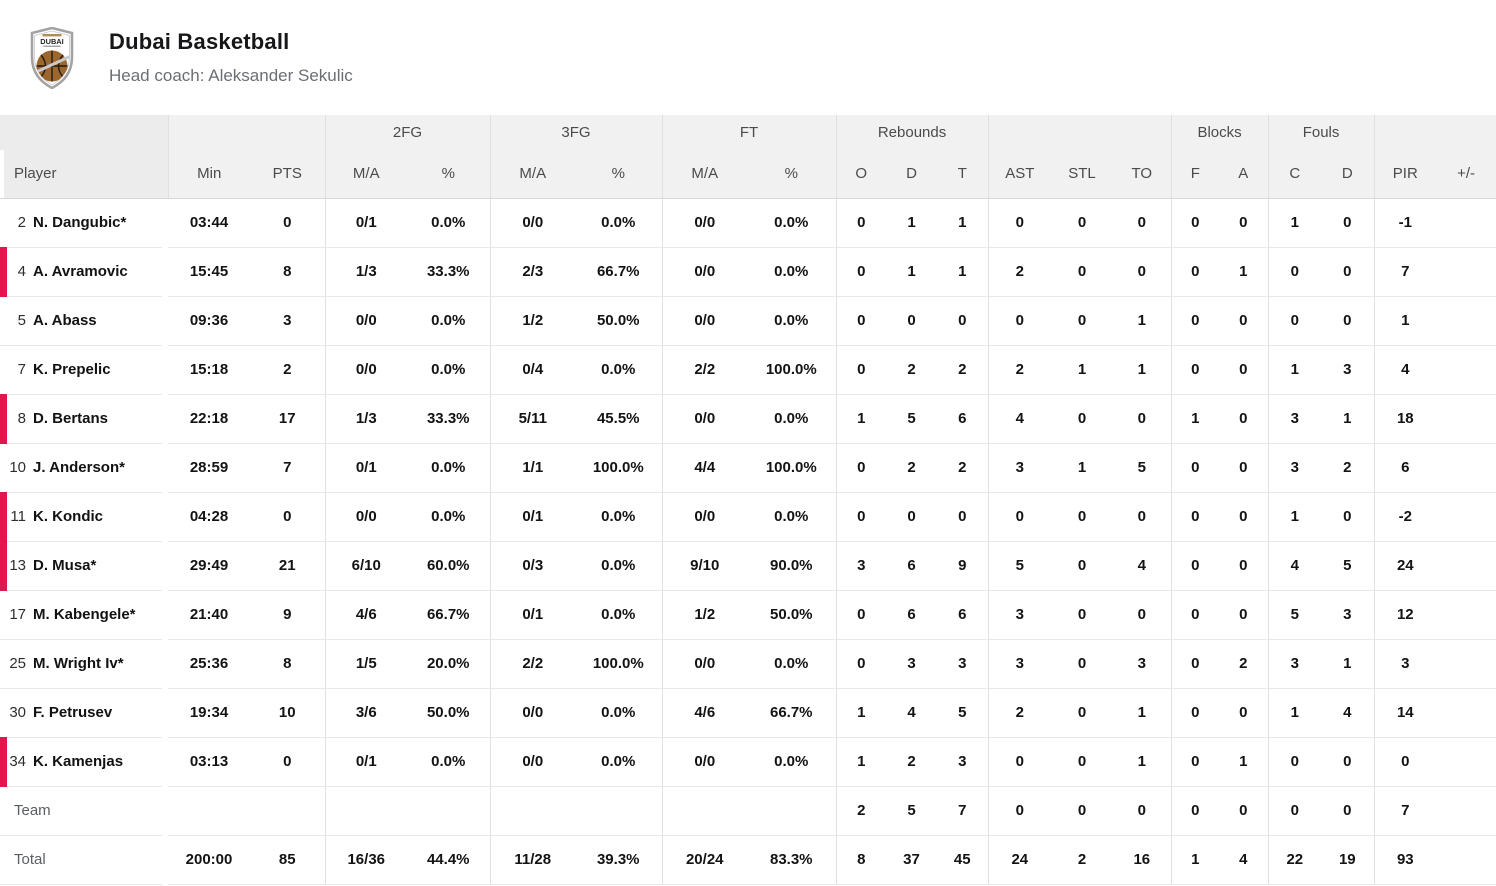 Image resolution: width=1496 pixels, height=886 pixels. Describe the element at coordinates (1244, 615) in the screenshot. I see `stat-blk-a: 0` at that location.